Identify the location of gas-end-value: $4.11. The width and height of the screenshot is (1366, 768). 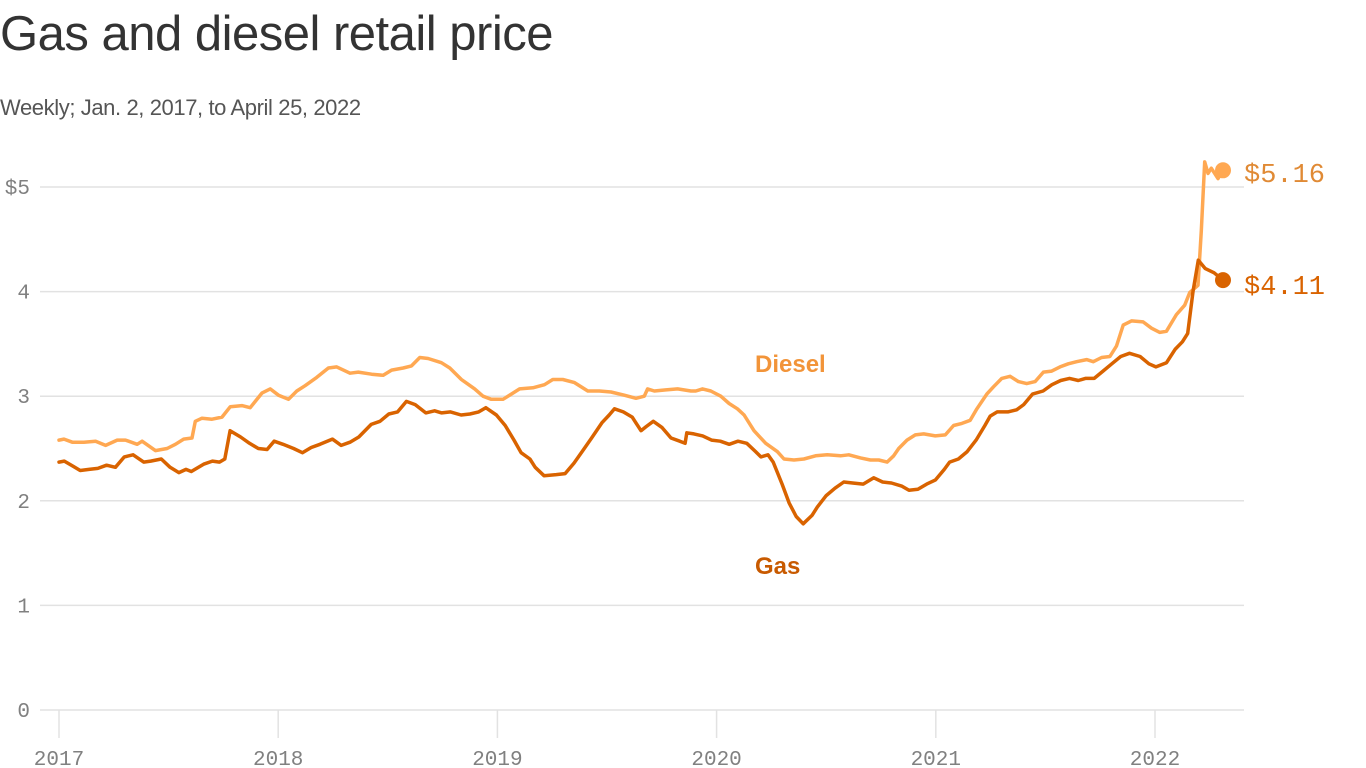
(1284, 288).